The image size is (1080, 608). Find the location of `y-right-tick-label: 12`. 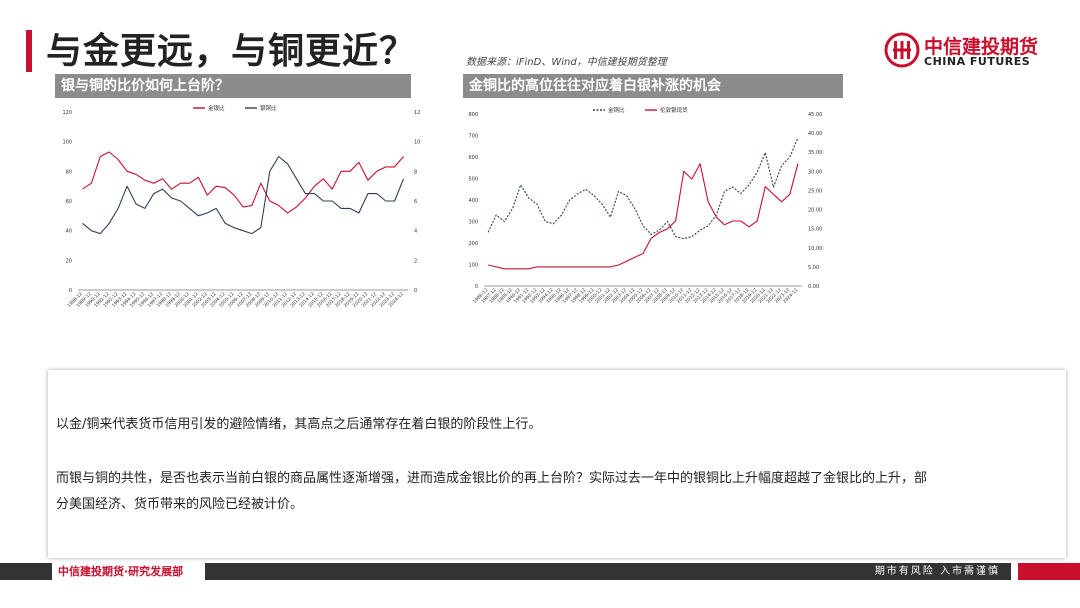

y-right-tick-label: 12 is located at coordinates (417, 113).